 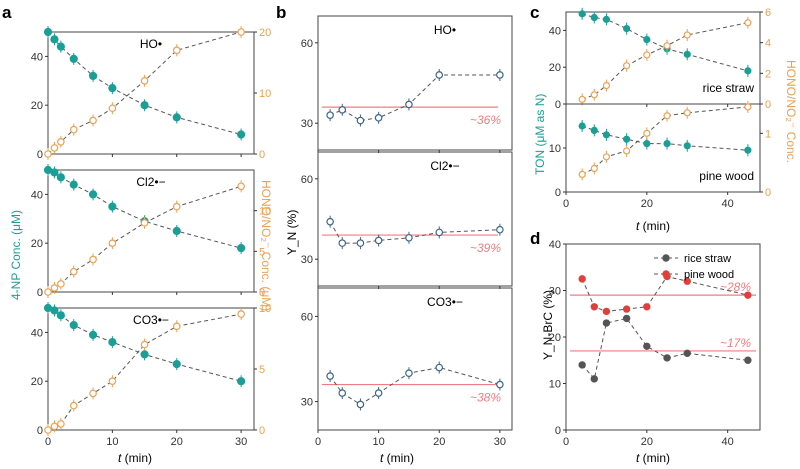 What do you see at coordinates (151, 93) in the screenshot?
I see `chart-a1: 0 20 40 0 10 20 HO•` at bounding box center [151, 93].